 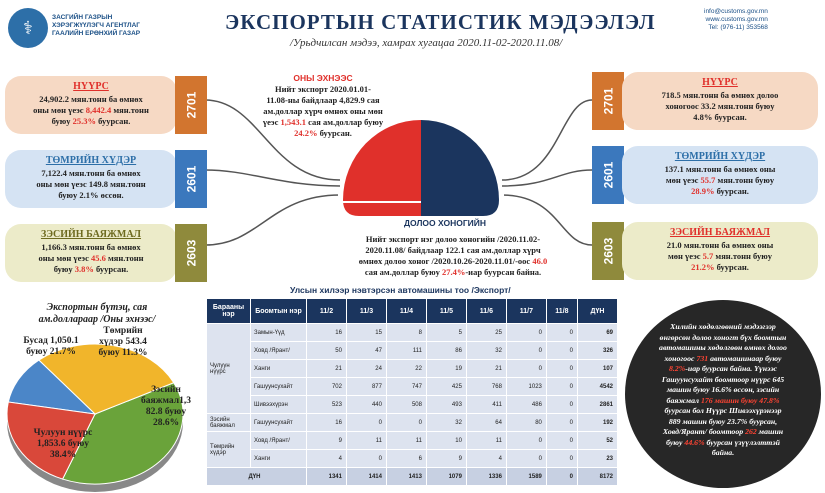 I want to click on left-card-iron-line2c: мян.тонн, so click(x=127, y=184).